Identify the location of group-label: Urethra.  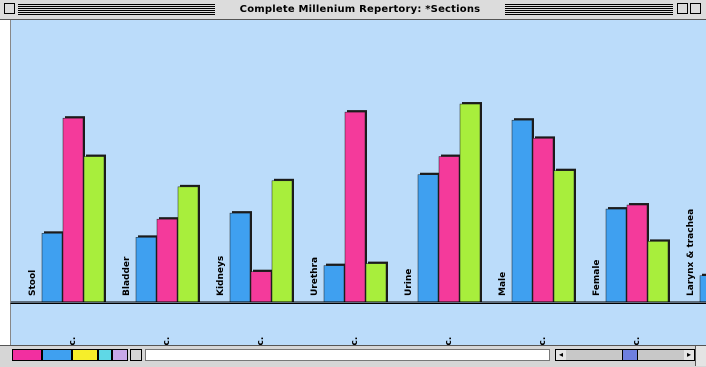
(315, 276).